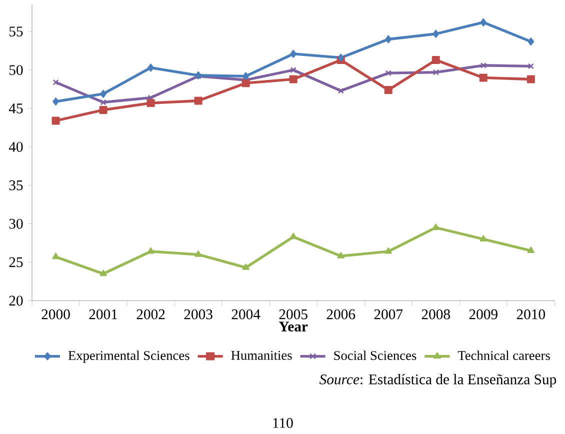  I want to click on y-tick-label: 35, so click(16, 185).